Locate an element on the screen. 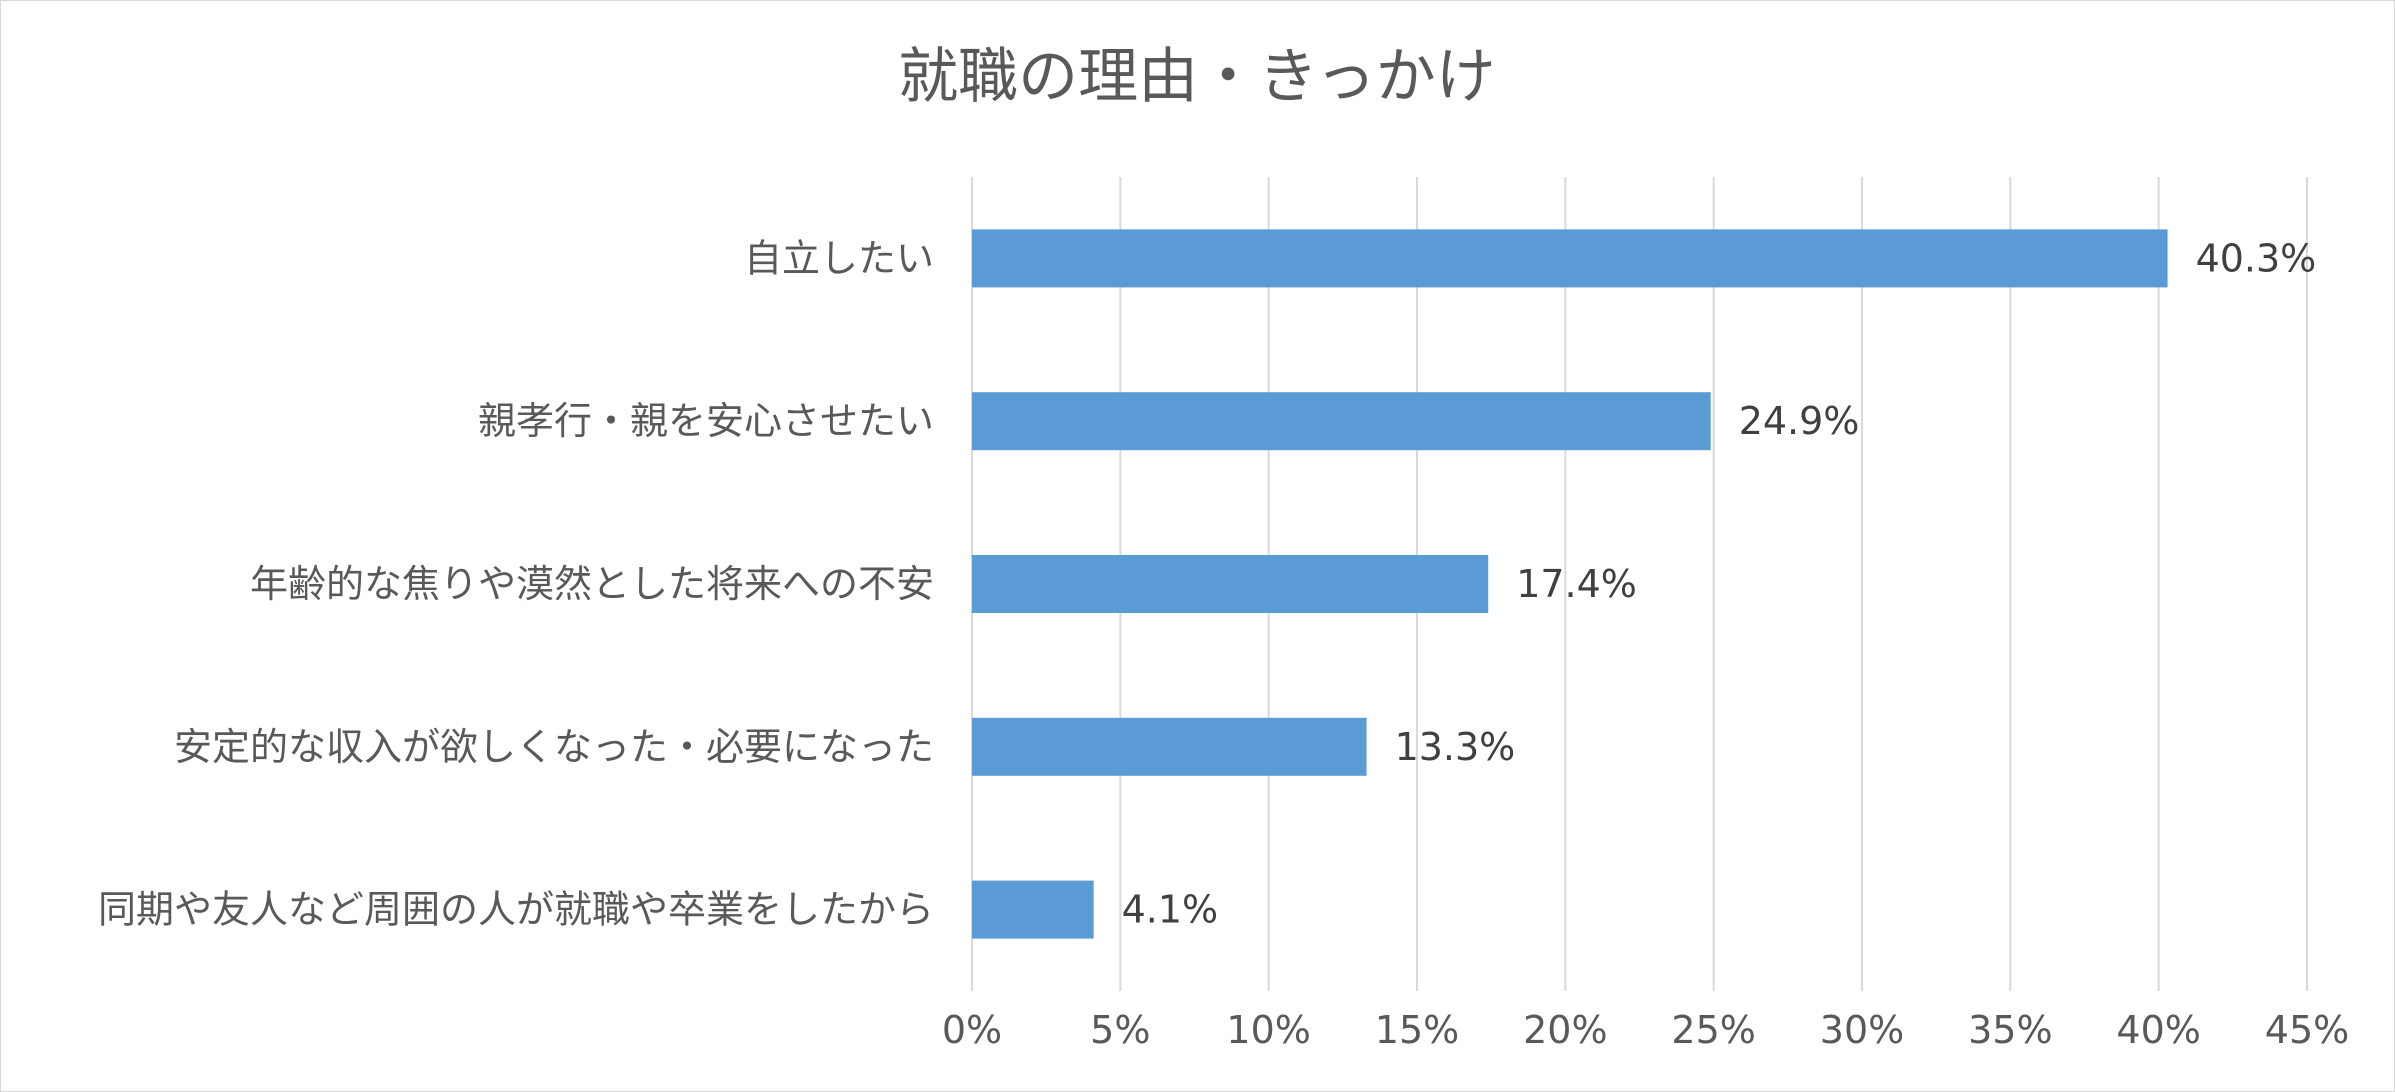  chart-title: 就職の理由・きっかけ is located at coordinates (1197, 77).